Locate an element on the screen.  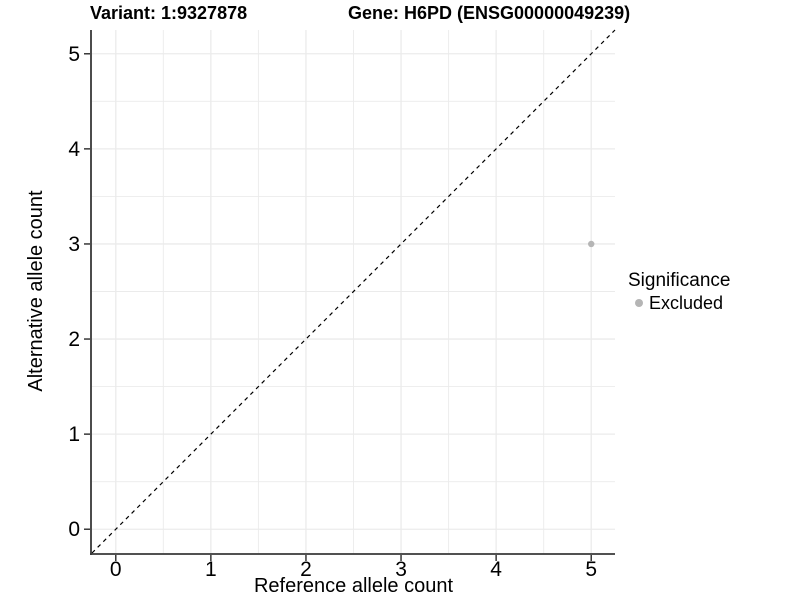
legend-item-label: Excluded is located at coordinates (686, 303).